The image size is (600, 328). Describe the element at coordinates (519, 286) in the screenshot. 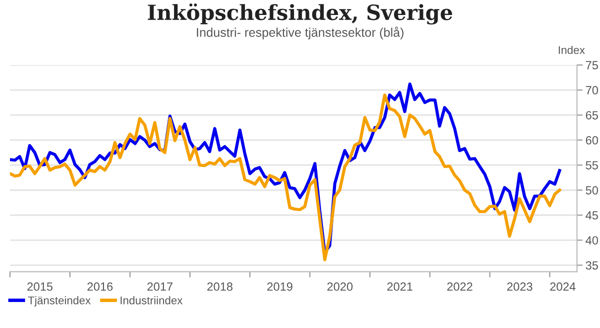

I see `x-tick-label: 2023` at that location.